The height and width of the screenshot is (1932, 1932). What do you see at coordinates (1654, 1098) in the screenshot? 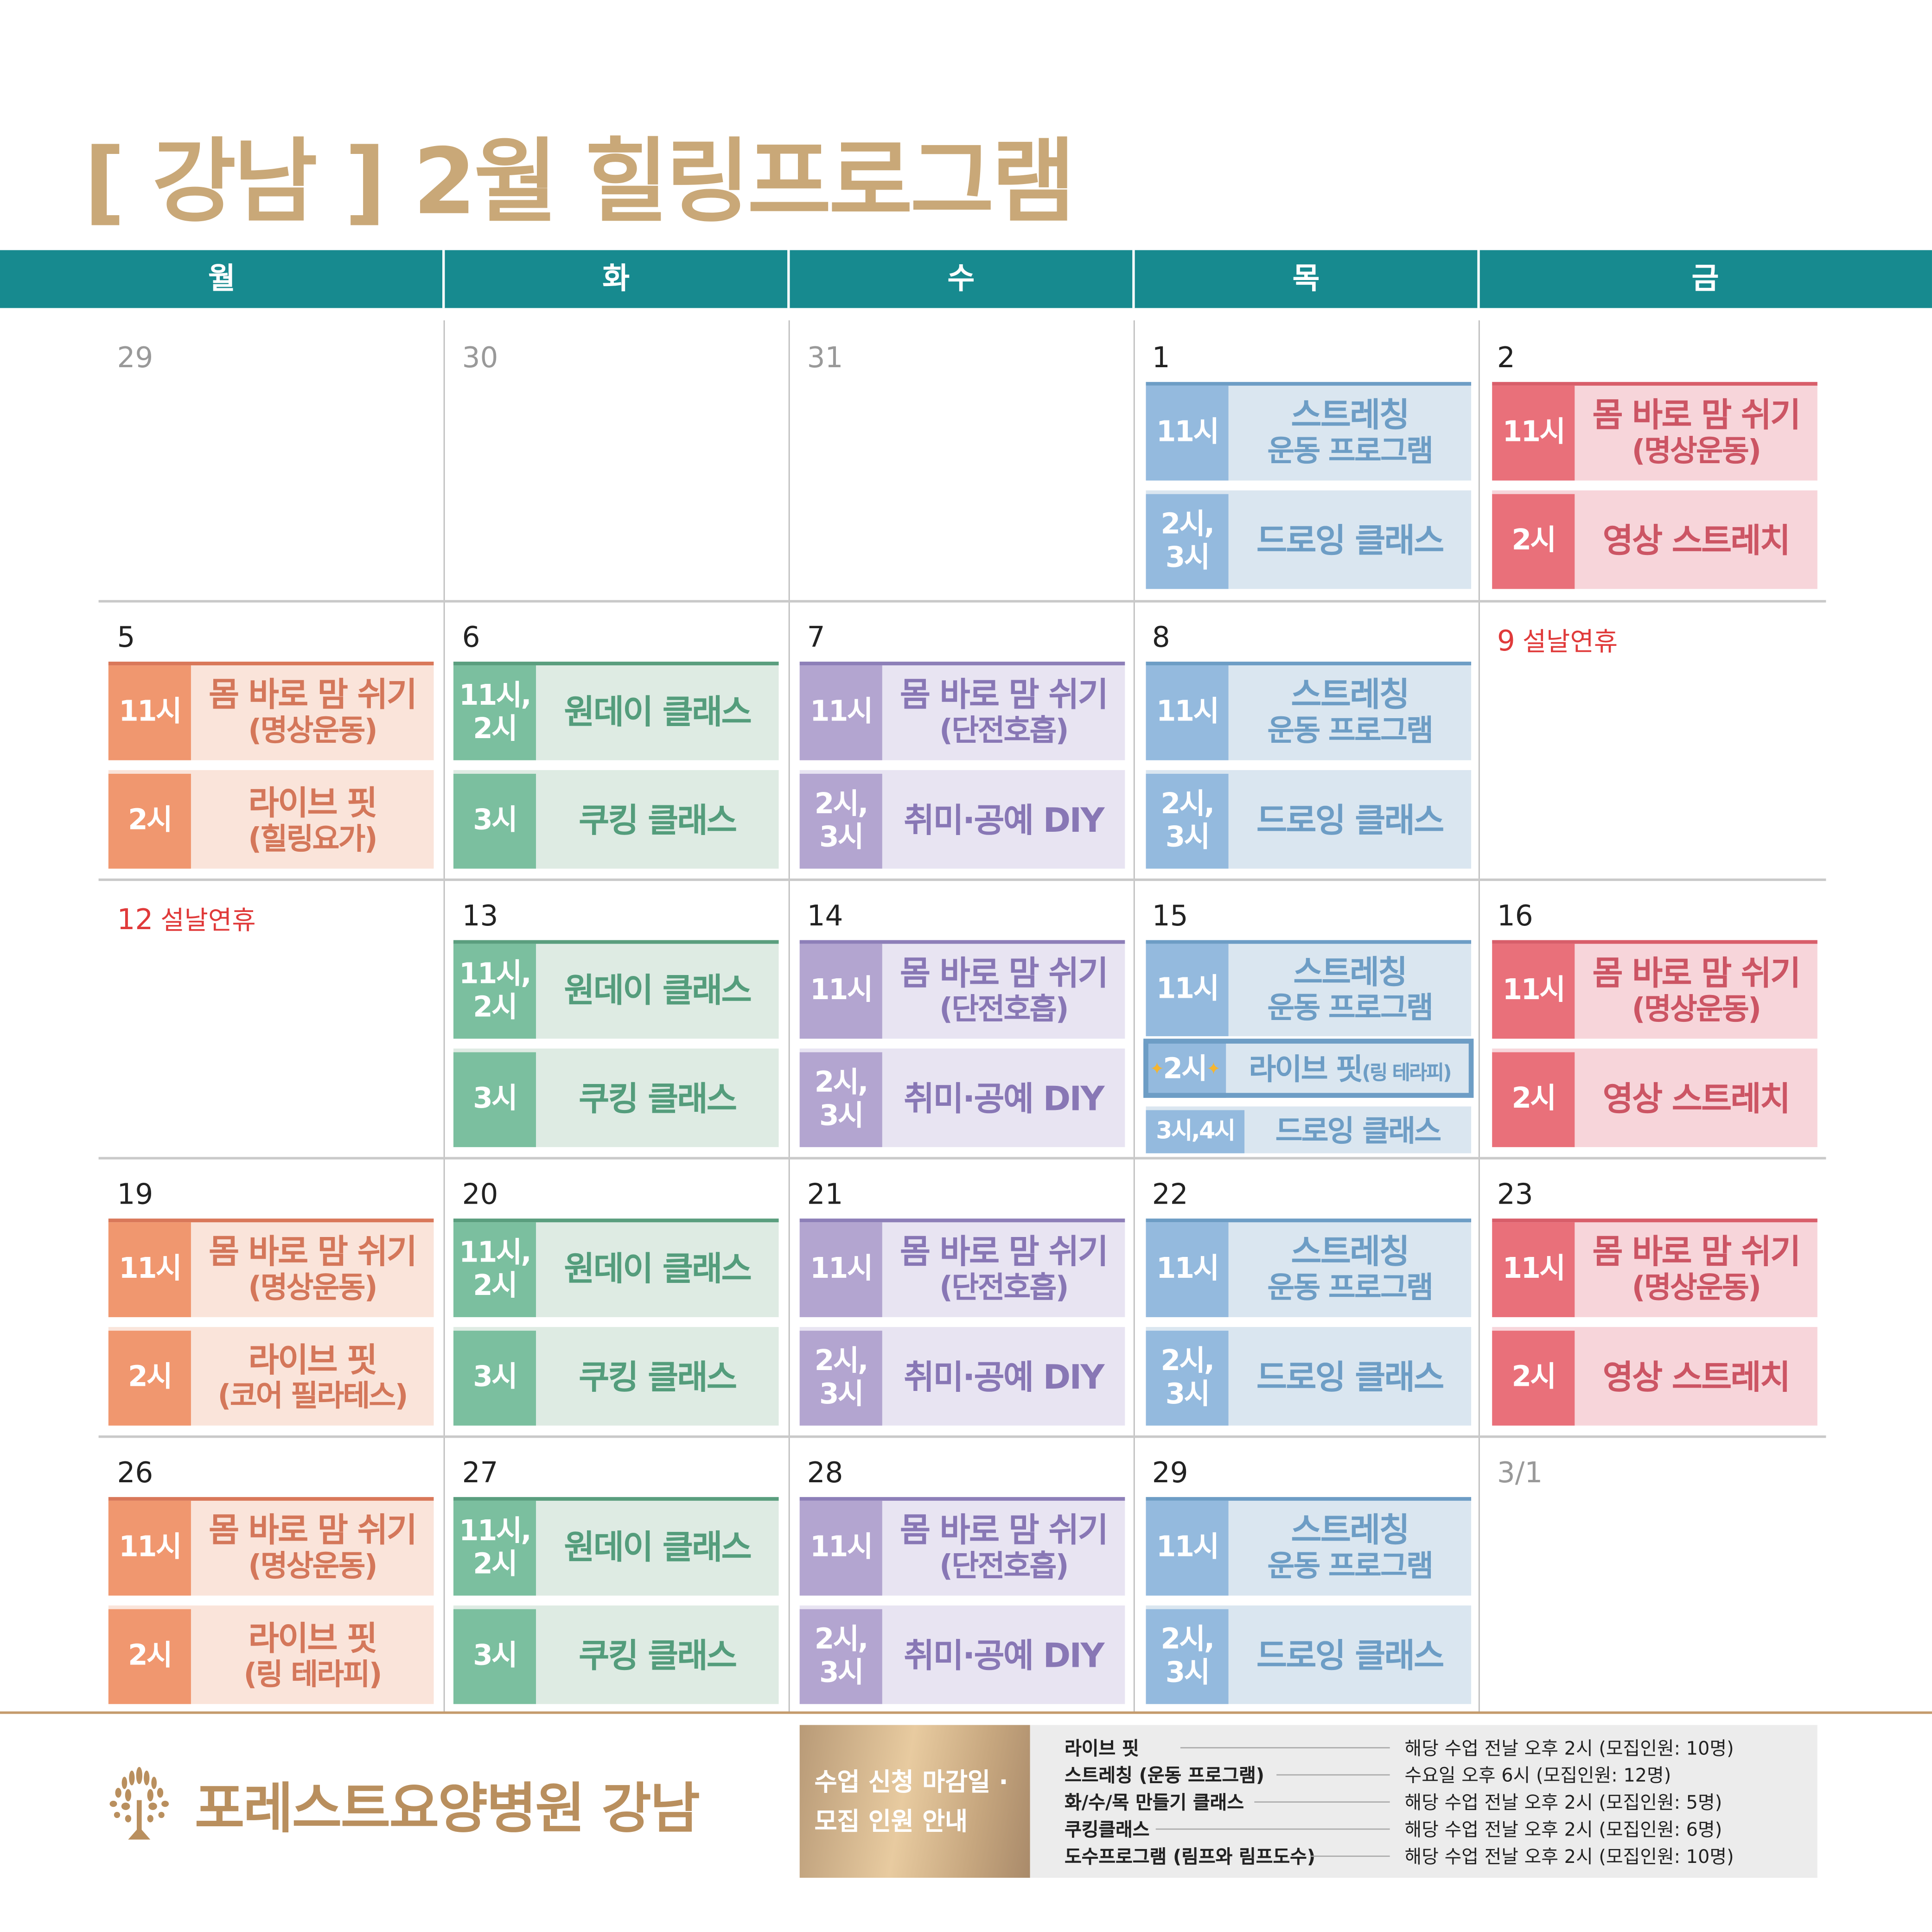
I see `program-event: 2시 영상 스트레치` at bounding box center [1654, 1098].